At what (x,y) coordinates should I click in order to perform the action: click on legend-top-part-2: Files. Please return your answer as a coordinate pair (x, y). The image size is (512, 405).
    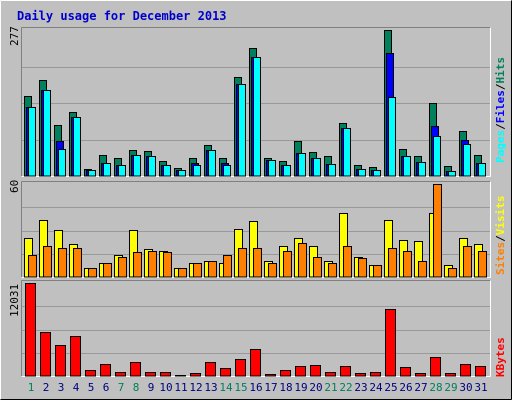
    Looking at the image, I should click on (500, 106).